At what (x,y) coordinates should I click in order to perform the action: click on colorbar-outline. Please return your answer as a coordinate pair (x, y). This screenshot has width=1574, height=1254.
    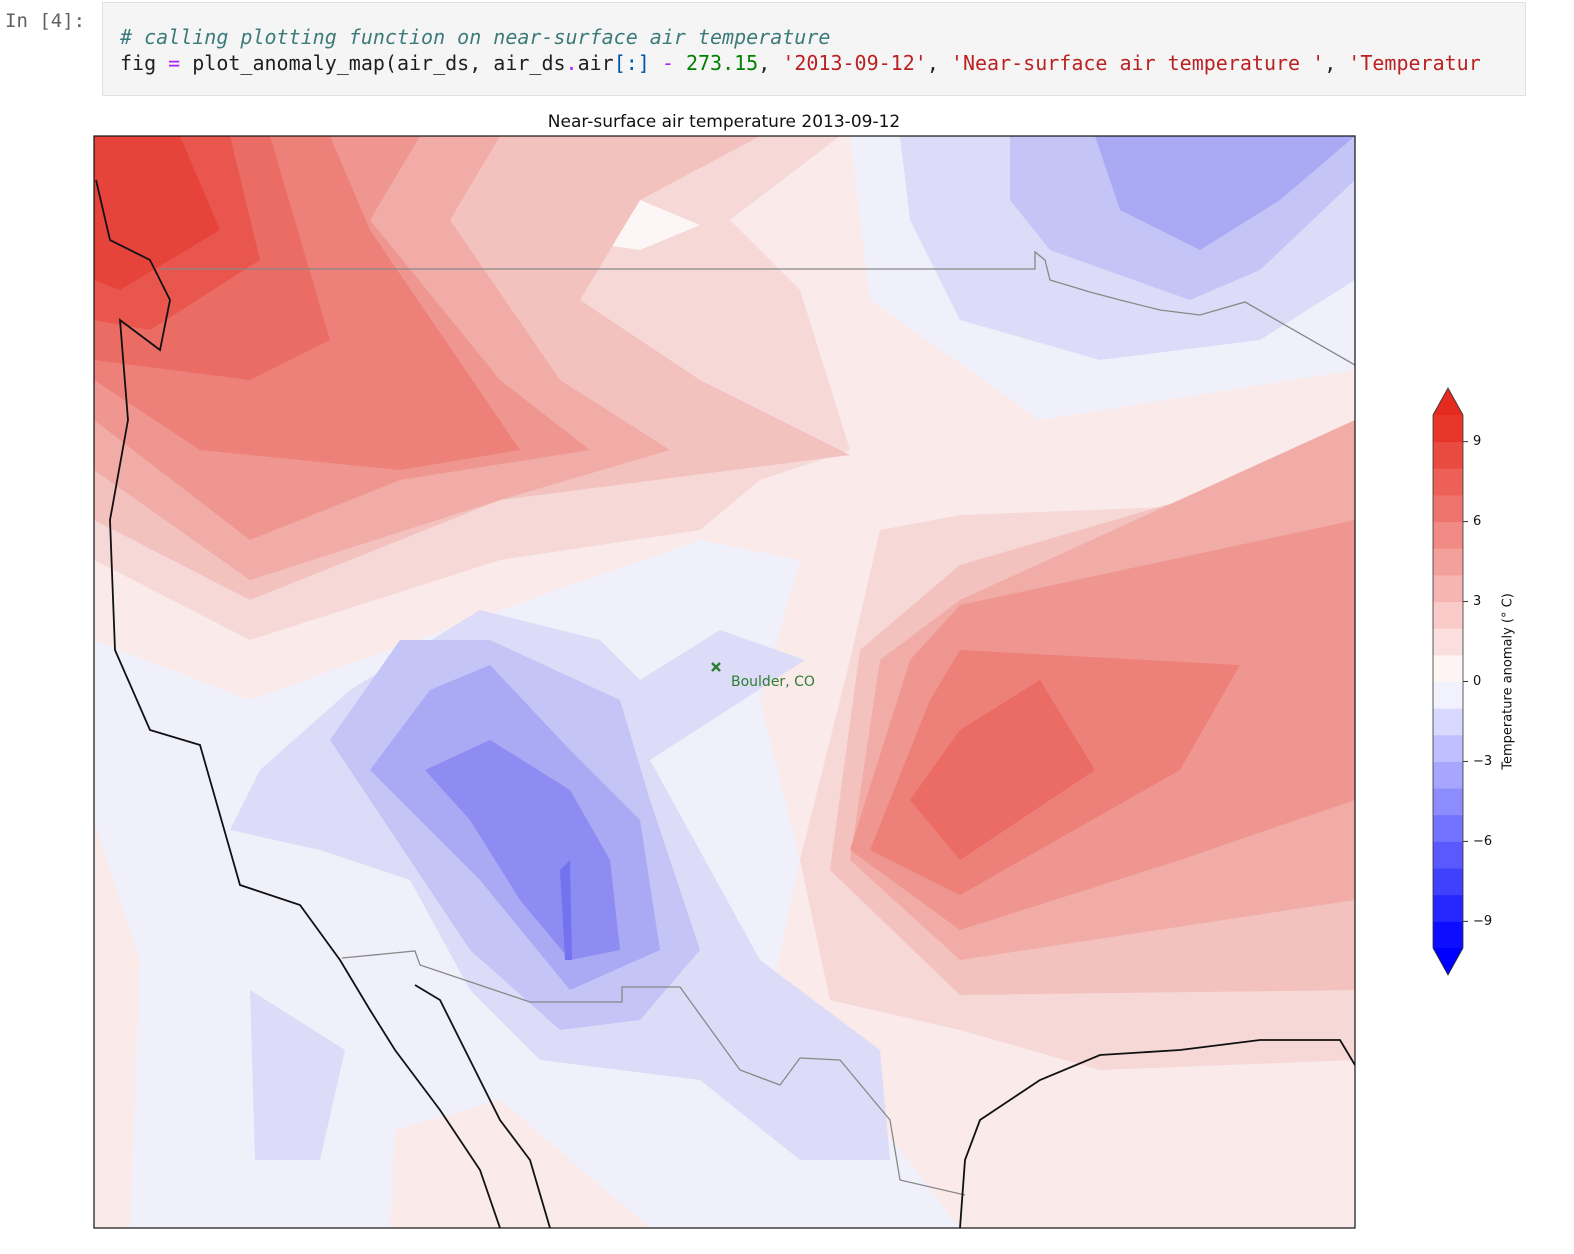
    Looking at the image, I should click on (1448, 681).